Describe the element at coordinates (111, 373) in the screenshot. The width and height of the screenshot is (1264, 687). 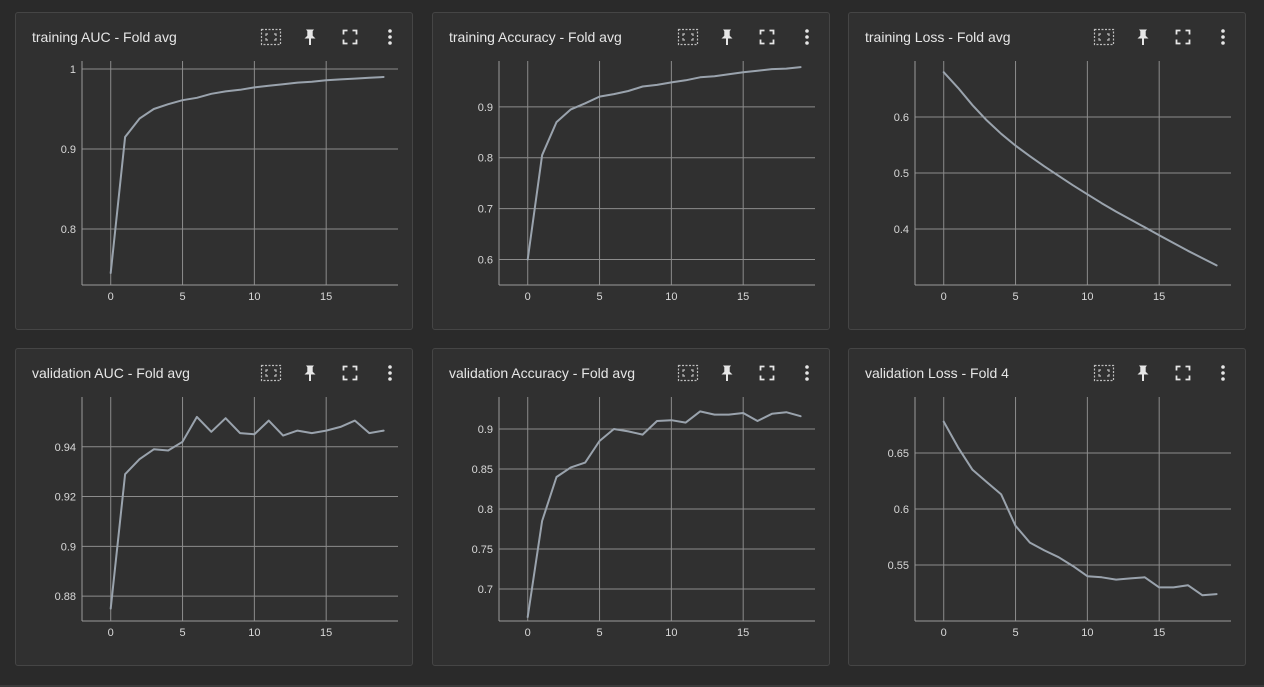
I see `chart-title: validation AUC - Fold avg` at that location.